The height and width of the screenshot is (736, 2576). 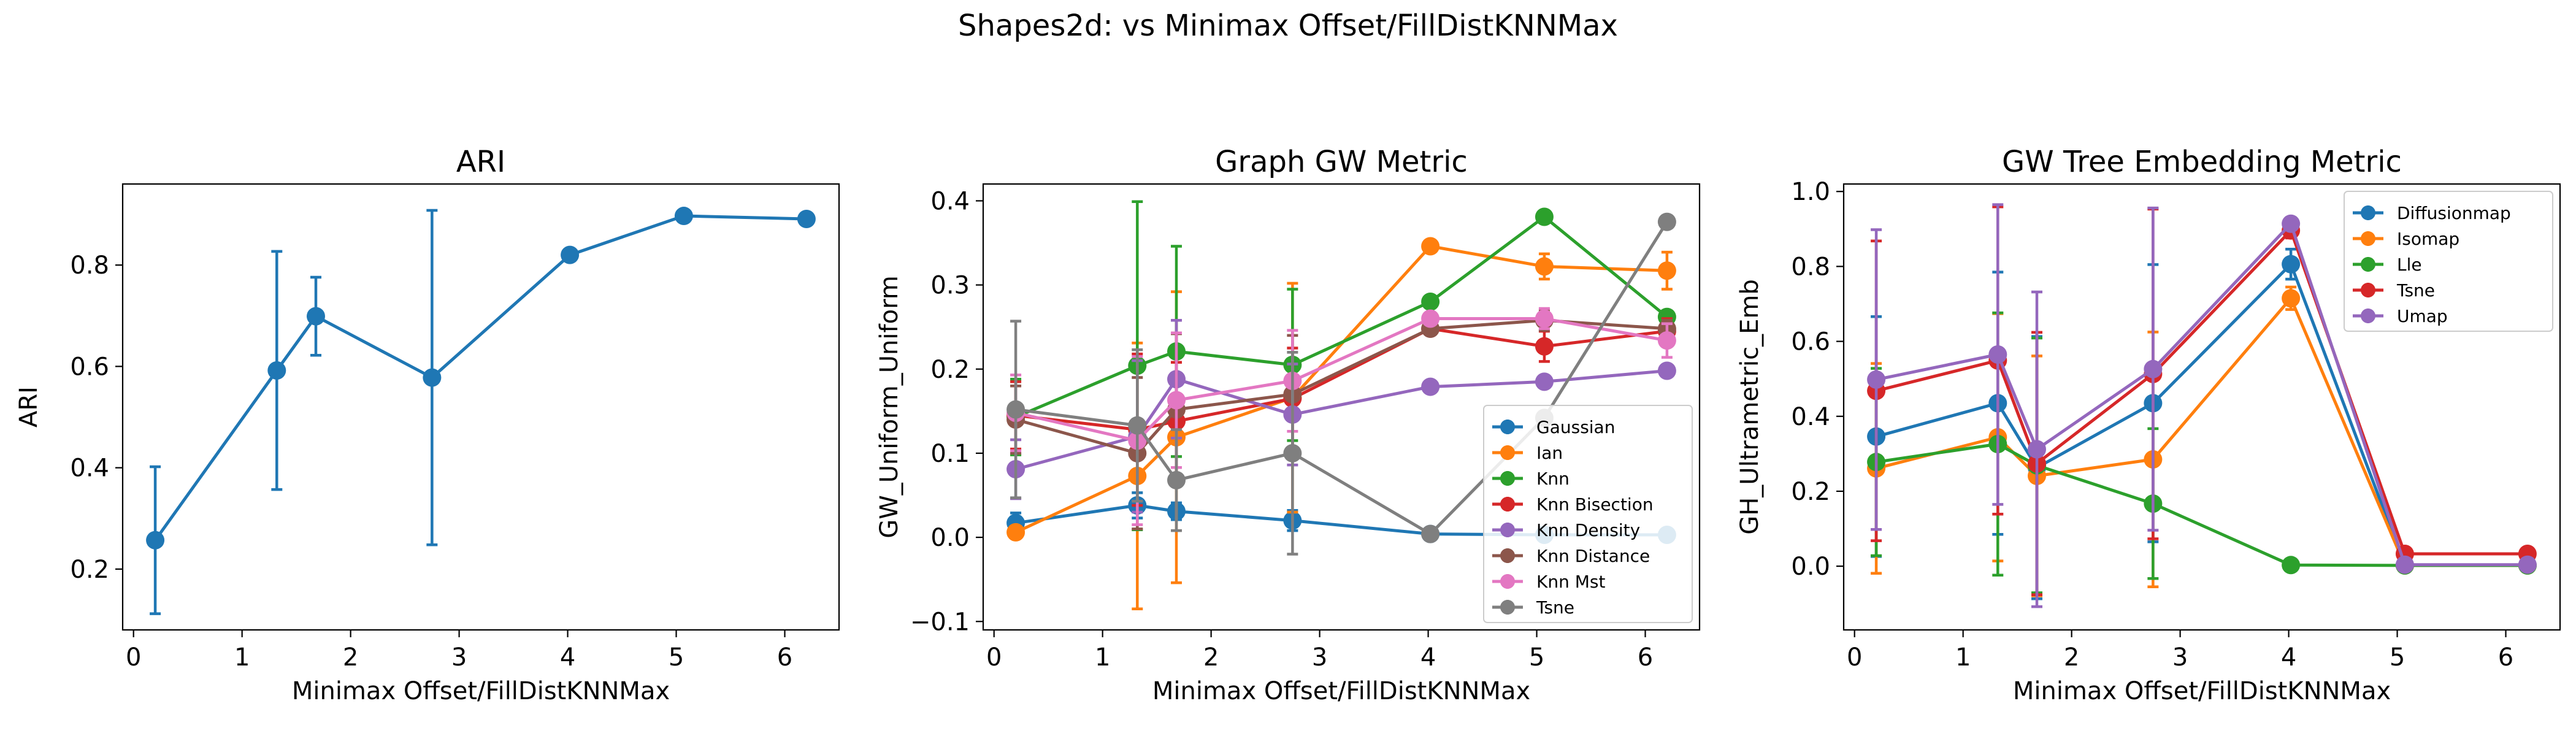 What do you see at coordinates (1341, 384) in the screenshot?
I see `series-tsne` at bounding box center [1341, 384].